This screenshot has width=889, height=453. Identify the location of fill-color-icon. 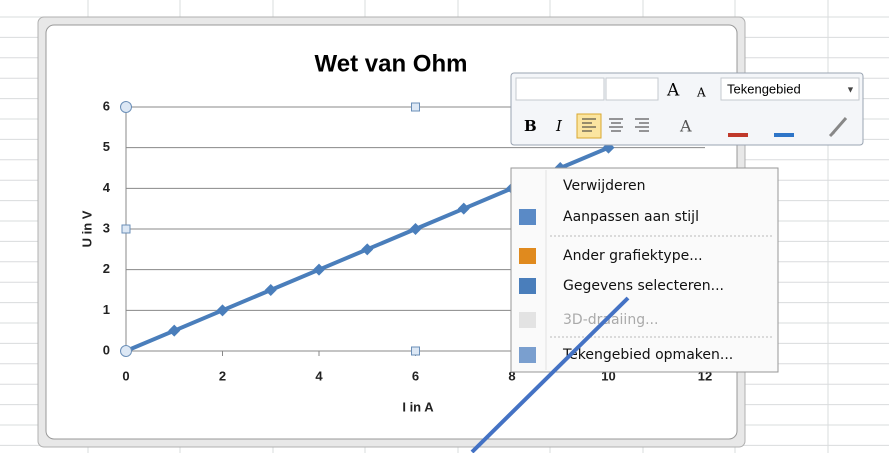
(738, 135).